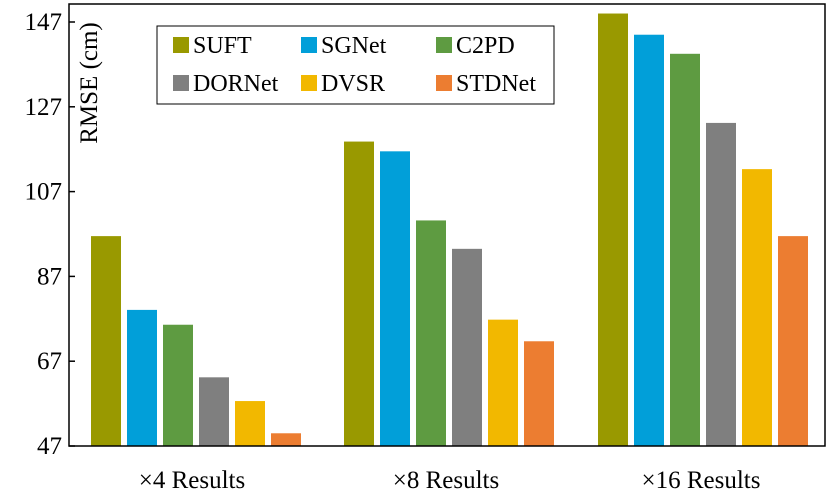  I want to click on legend-swatch-suft, so click(181, 45).